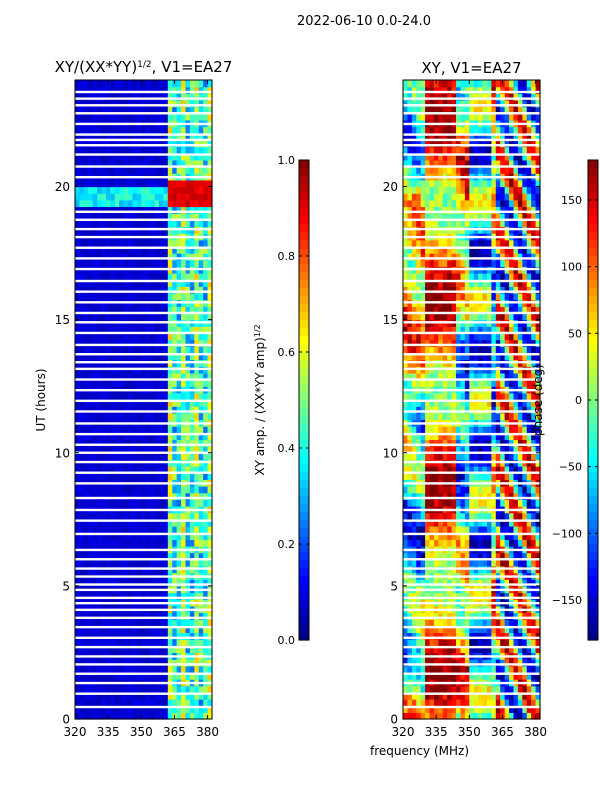 The width and height of the screenshot is (600, 800). Describe the element at coordinates (62, 320) in the screenshot. I see `amp-ytick-label: 15` at that location.